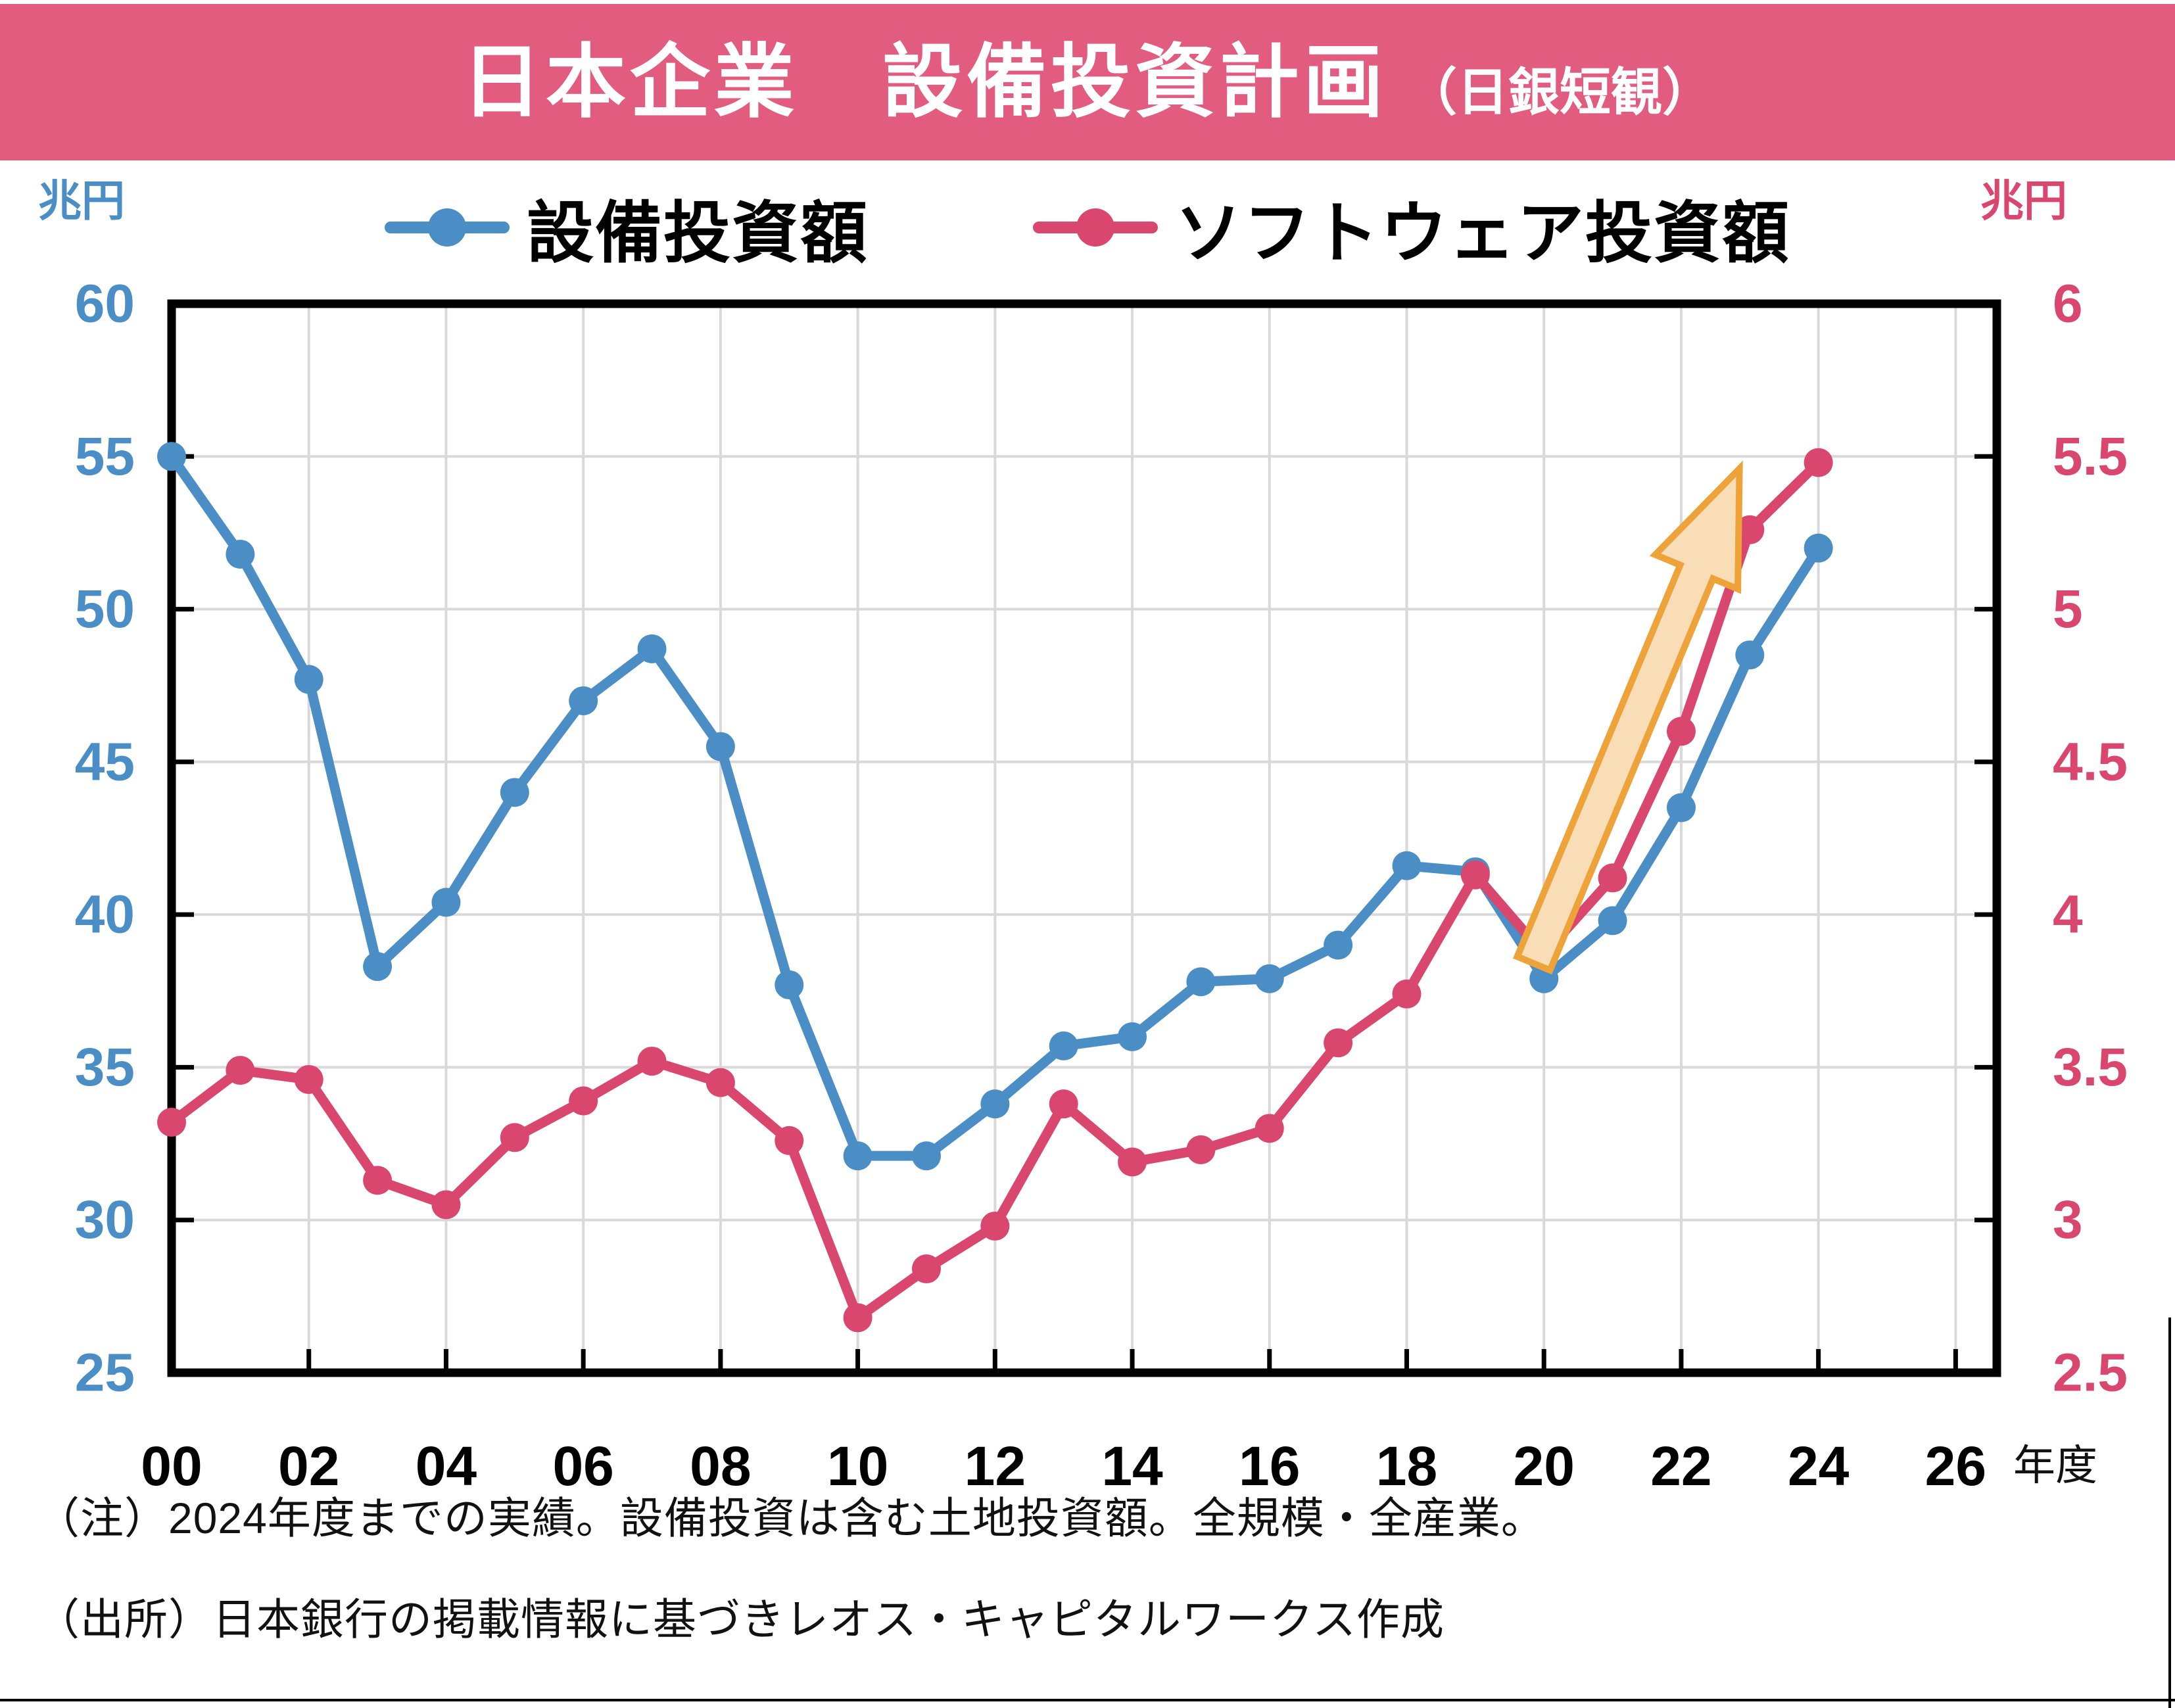 The width and height of the screenshot is (2175, 1708). Describe the element at coordinates (2090, 456) in the screenshot. I see `right-axis-tick-label: 5.5` at that location.